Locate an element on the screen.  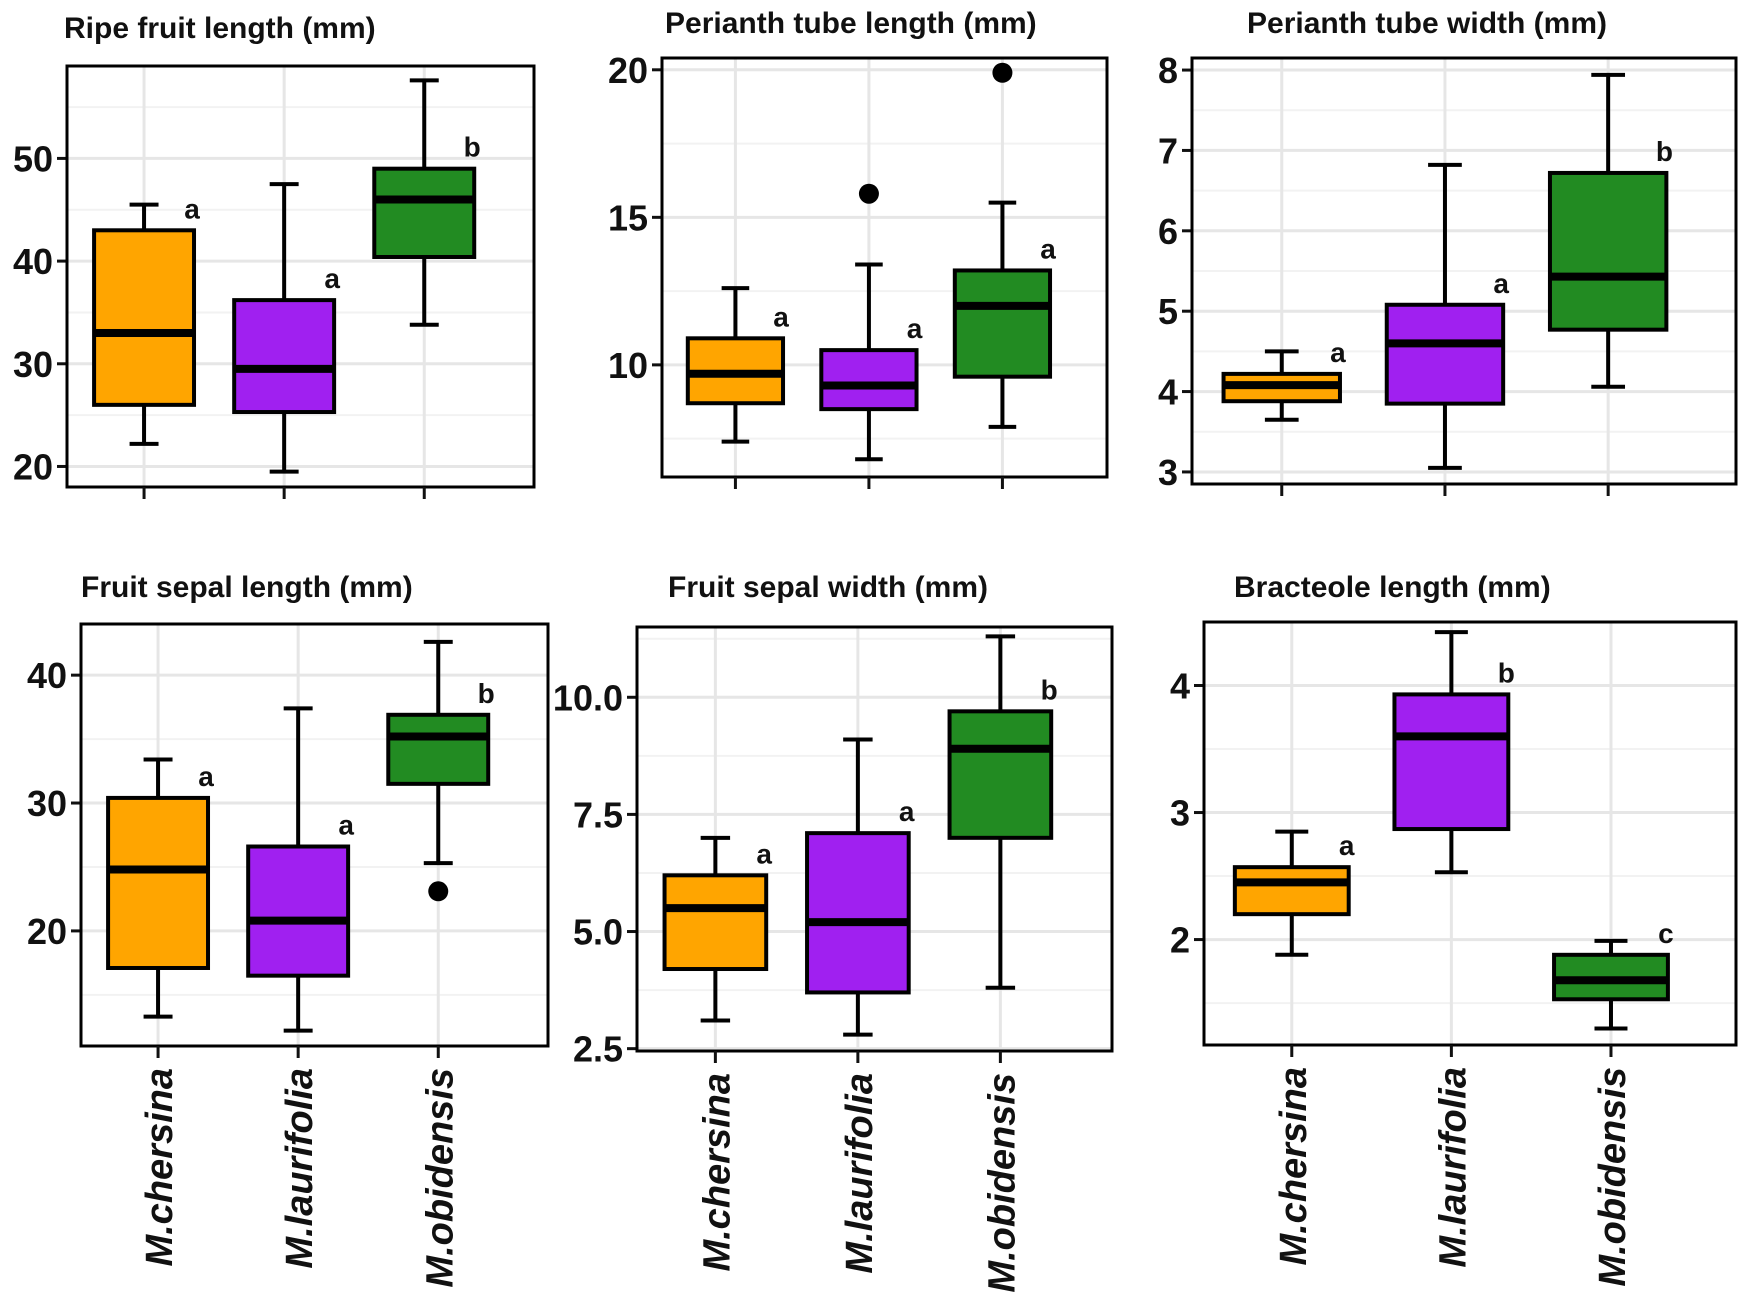
panel-3: Perianth tube width (mm) 3 4 5 6 7 8 a a b is located at coordinates (1448, 251).